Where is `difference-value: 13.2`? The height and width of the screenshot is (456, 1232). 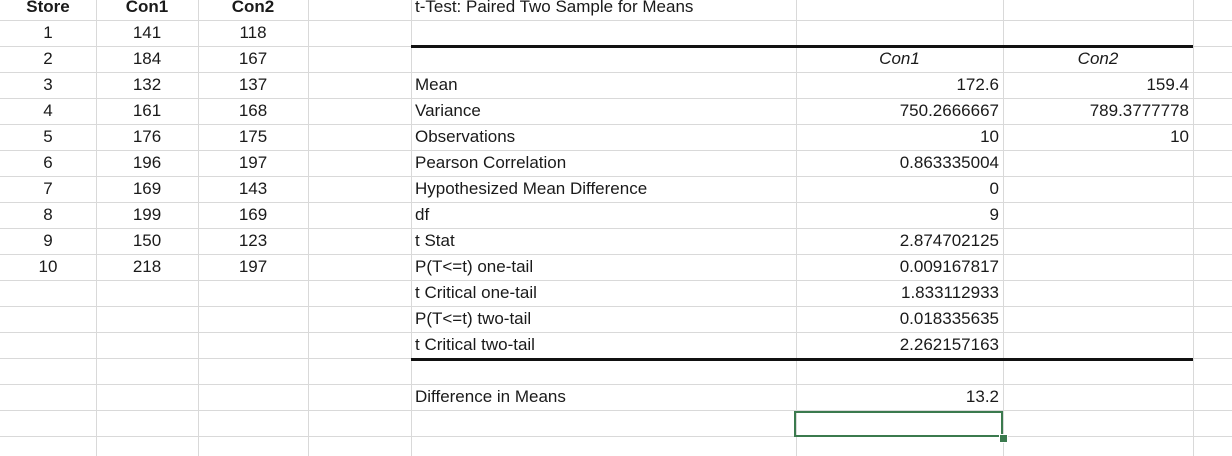 difference-value: 13.2 is located at coordinates (982, 396).